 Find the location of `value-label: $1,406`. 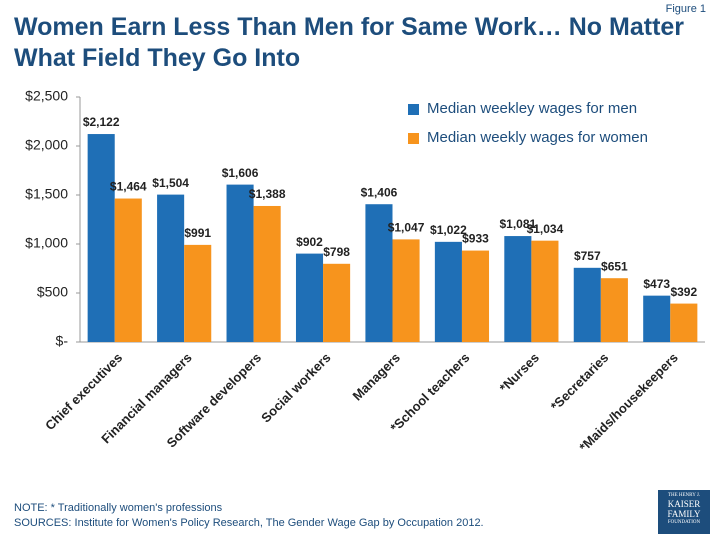

value-label: $1,406 is located at coordinates (379, 192).